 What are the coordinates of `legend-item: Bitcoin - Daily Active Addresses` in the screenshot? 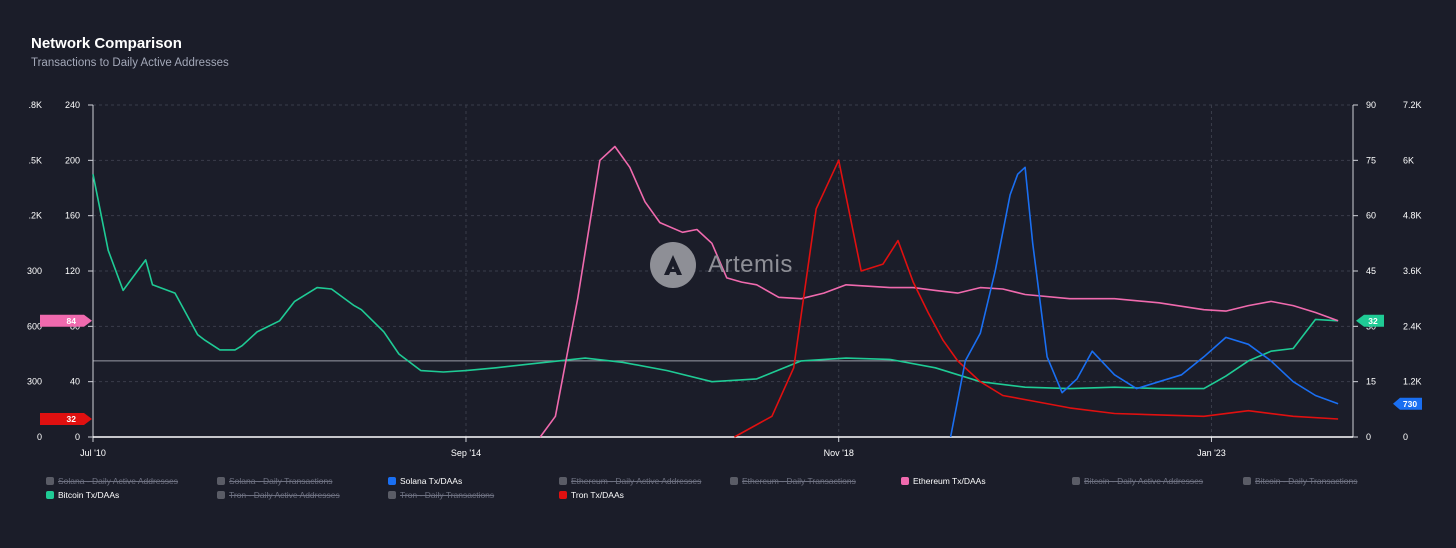 It's located at (1137, 481).